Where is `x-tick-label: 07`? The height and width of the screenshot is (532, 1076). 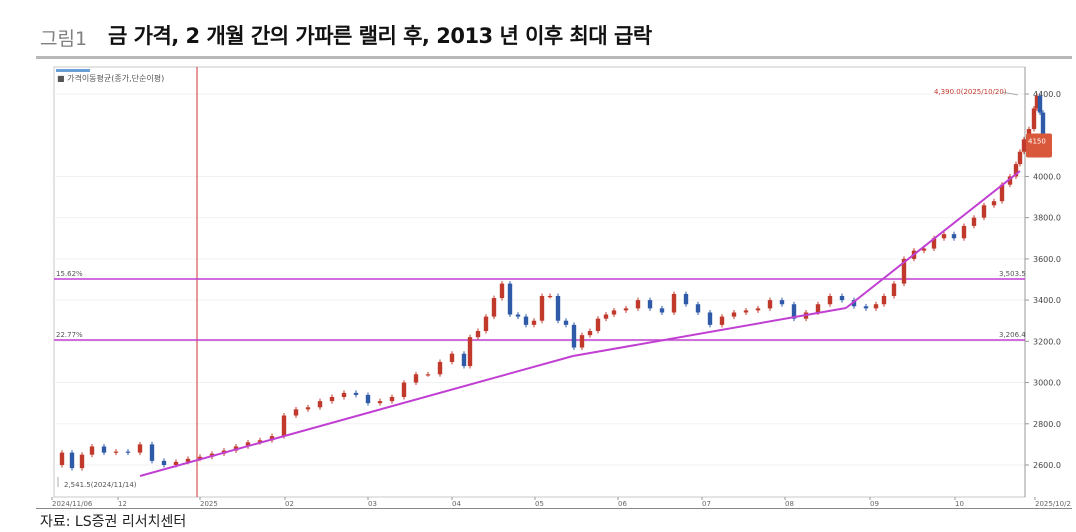 x-tick-label: 07 is located at coordinates (706, 504).